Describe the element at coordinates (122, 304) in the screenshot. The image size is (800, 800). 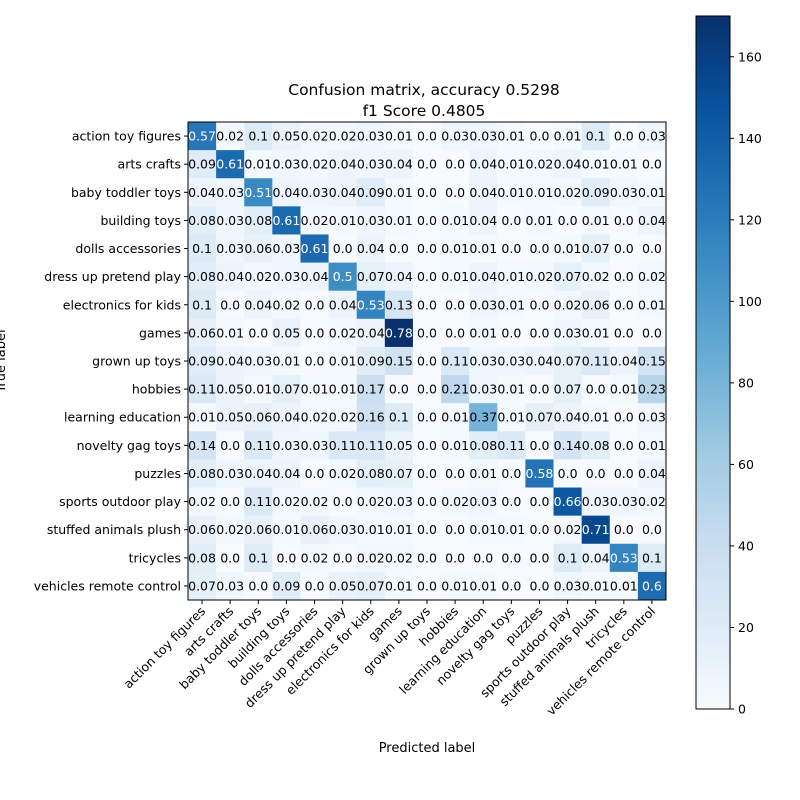
I see `y-tick-label: electronics for kids` at that location.